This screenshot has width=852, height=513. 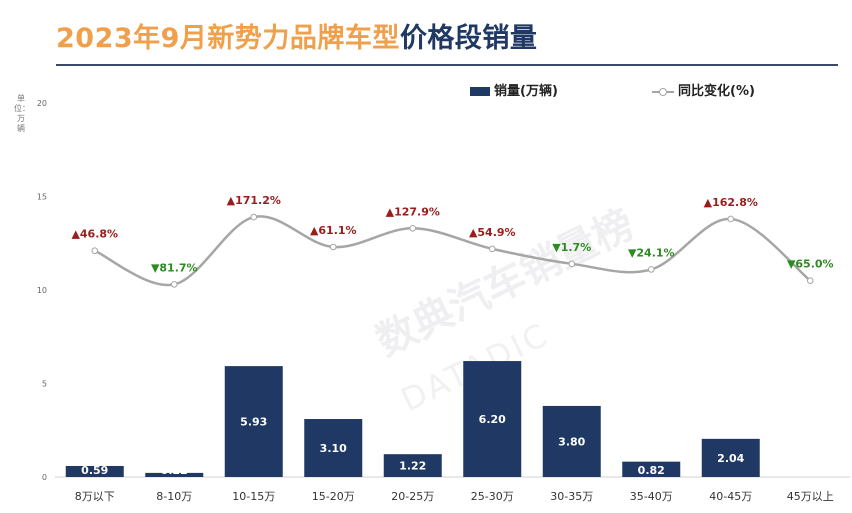 I want to click on unit-label: 单位：万辆, so click(x=22, y=113).